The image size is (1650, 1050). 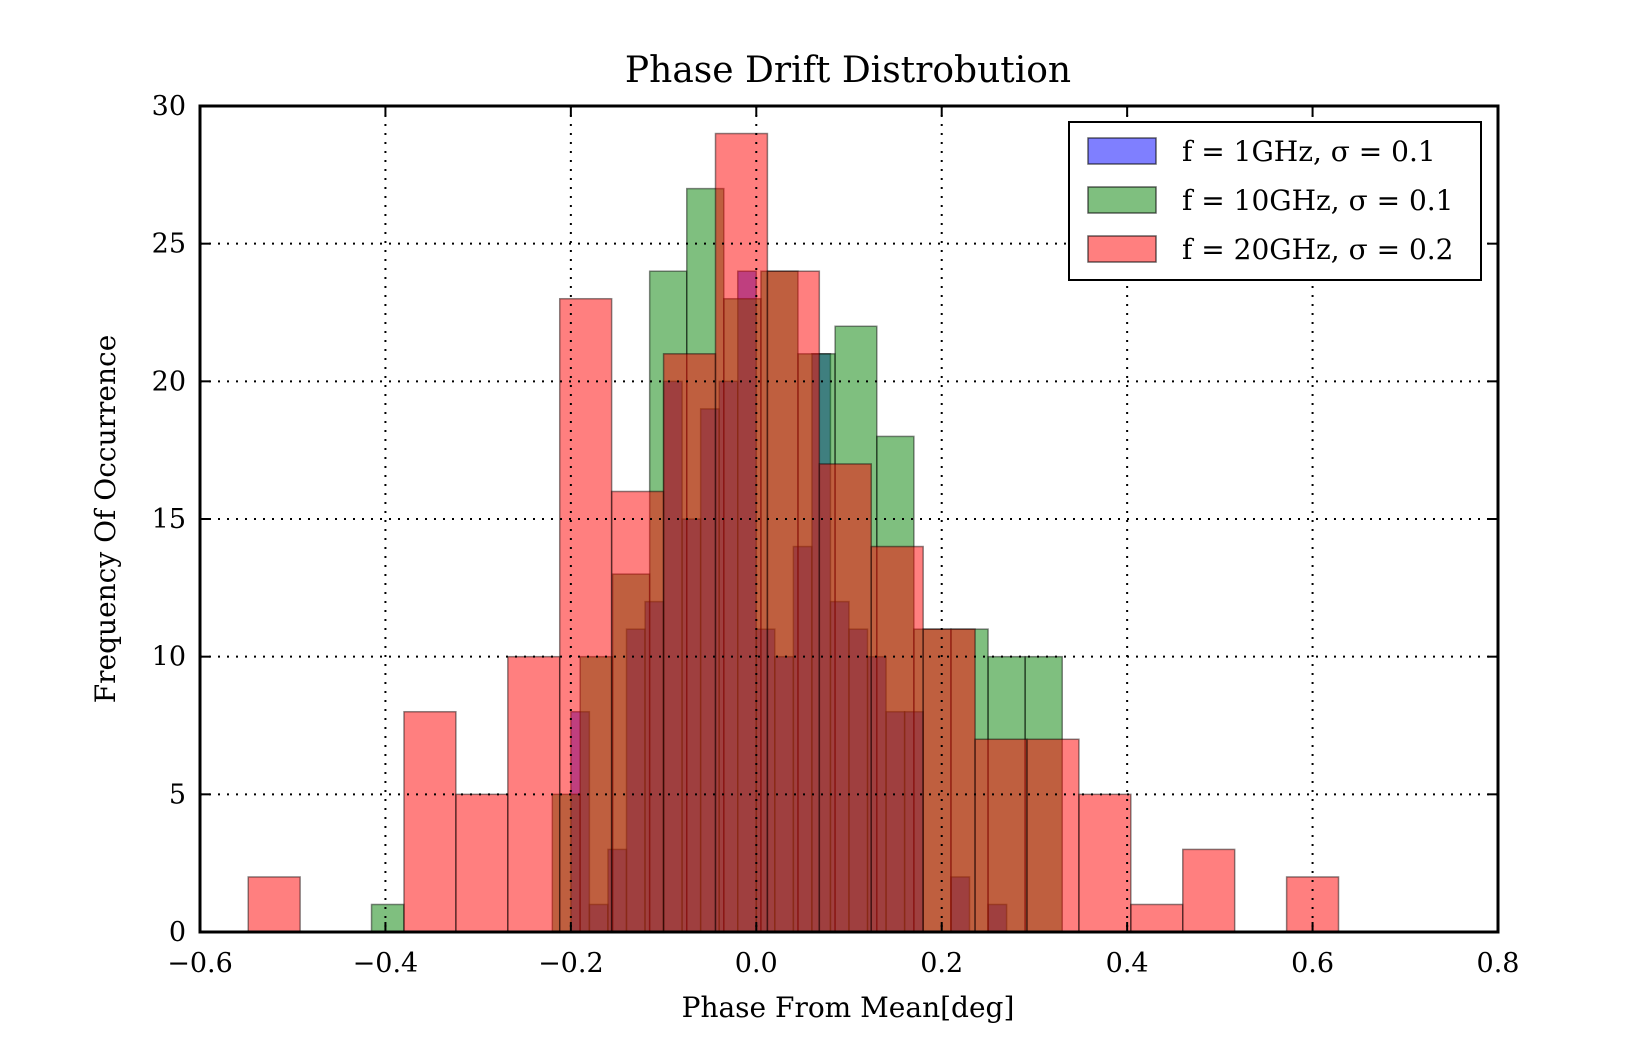 What do you see at coordinates (169, 106) in the screenshot?
I see `y-tick-label: 30` at bounding box center [169, 106].